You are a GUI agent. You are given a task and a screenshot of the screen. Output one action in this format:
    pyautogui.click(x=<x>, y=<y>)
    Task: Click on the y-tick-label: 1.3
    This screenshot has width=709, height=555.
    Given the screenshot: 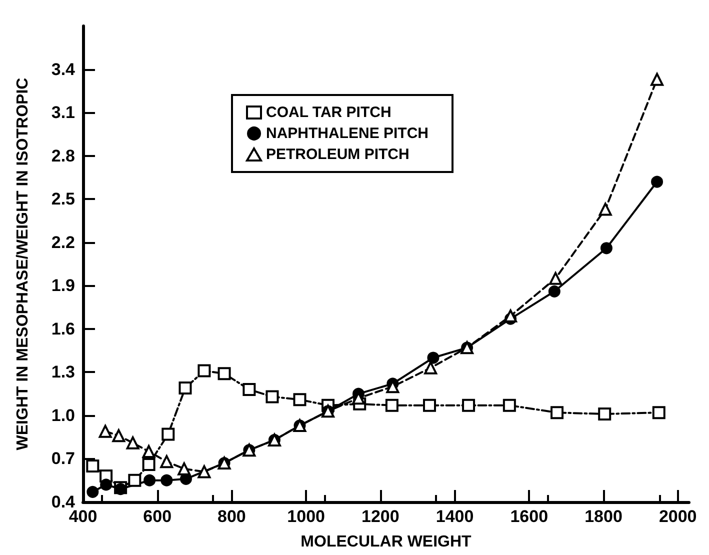 What is the action you would take?
    pyautogui.click(x=63, y=372)
    